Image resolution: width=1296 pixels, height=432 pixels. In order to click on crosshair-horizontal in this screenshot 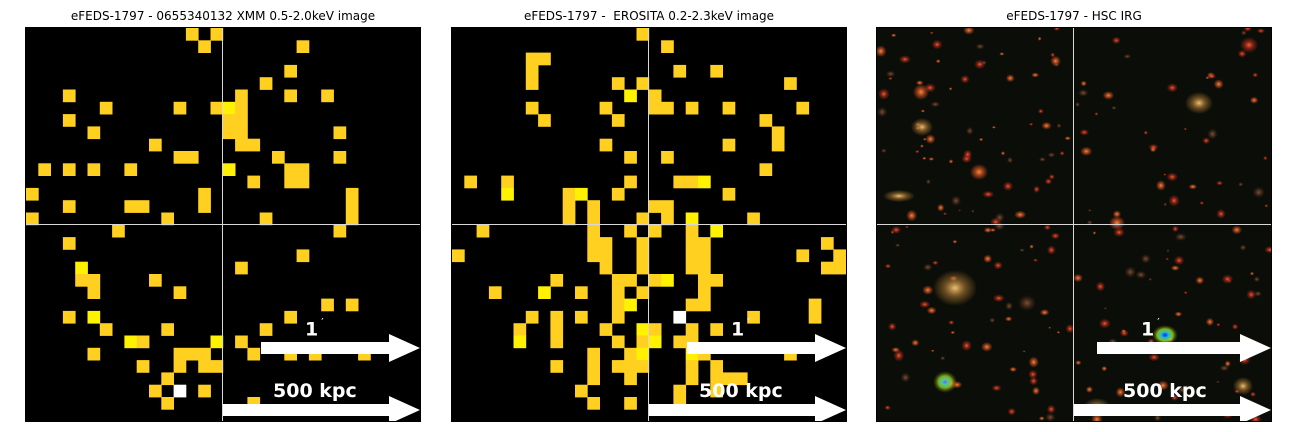, I will do `click(1074, 224)`.